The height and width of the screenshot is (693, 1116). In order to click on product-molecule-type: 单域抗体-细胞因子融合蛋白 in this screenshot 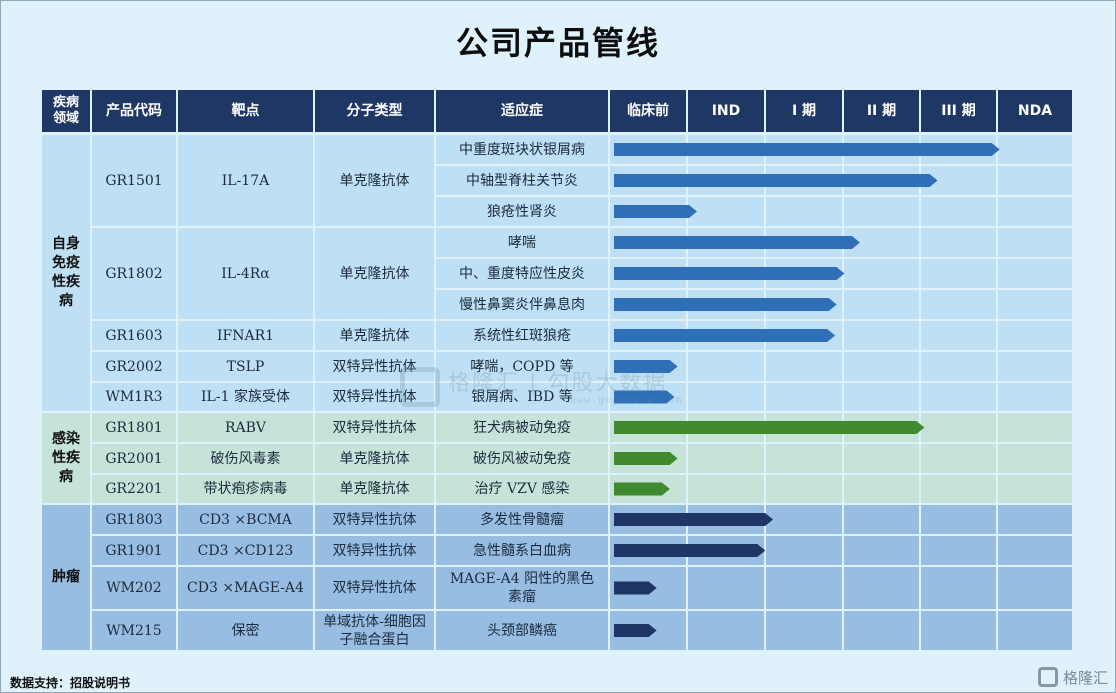, I will do `click(374, 630)`.